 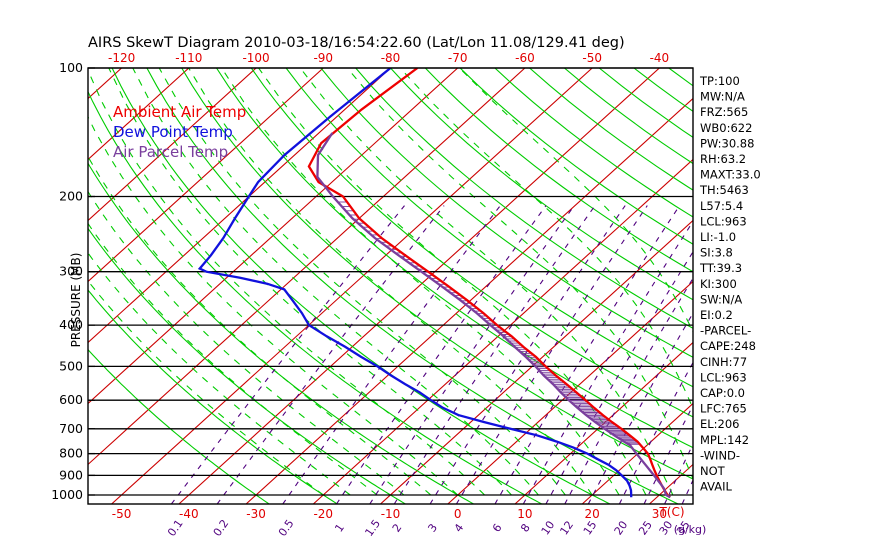 I want to click on stat-item: WB0:622, so click(x=726, y=128).